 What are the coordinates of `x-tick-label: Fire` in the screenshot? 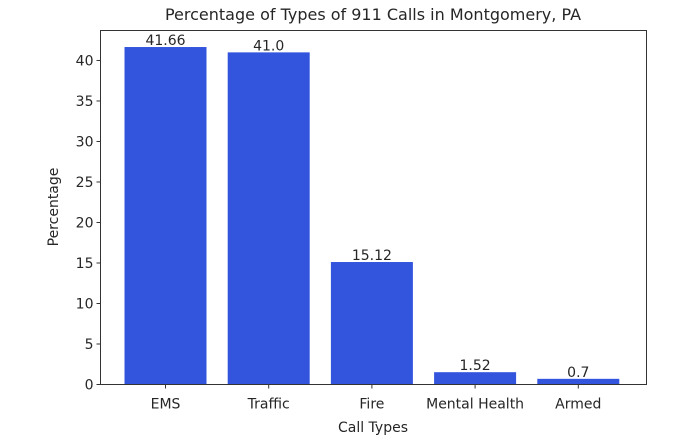 It's located at (371, 405).